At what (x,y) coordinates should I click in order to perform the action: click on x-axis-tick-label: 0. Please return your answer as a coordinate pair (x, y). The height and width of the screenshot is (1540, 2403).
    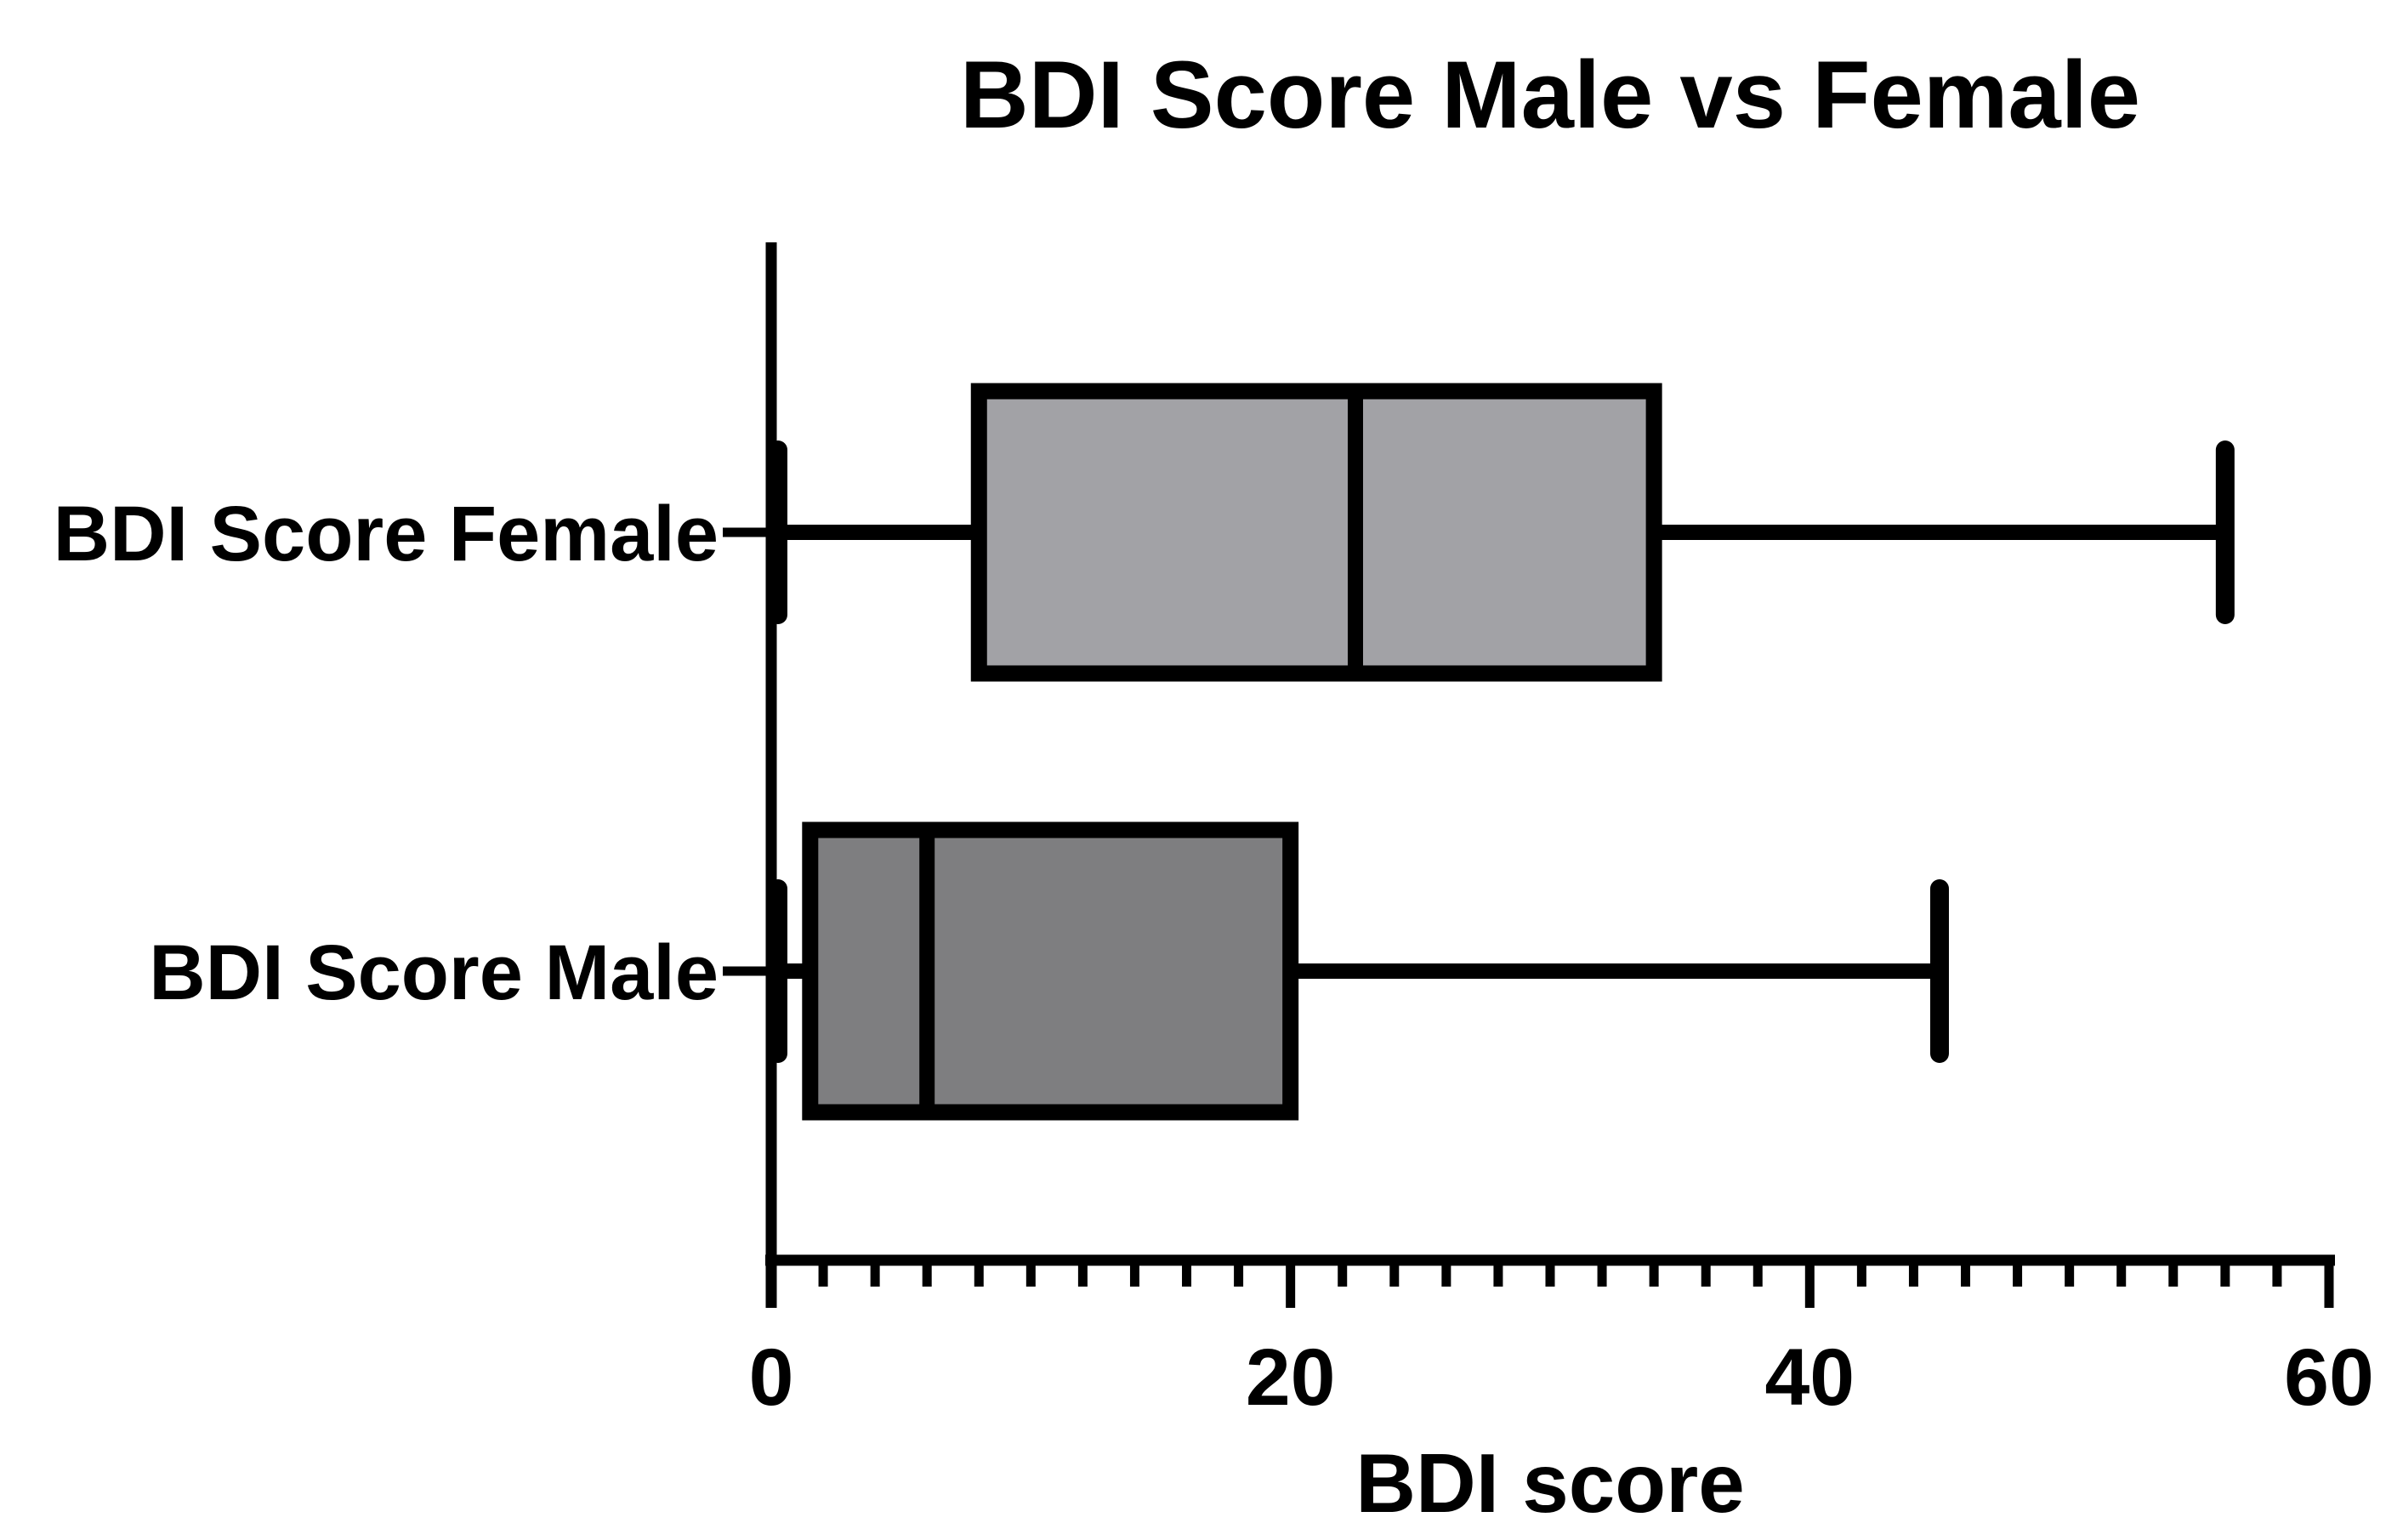
    Looking at the image, I should click on (771, 1378).